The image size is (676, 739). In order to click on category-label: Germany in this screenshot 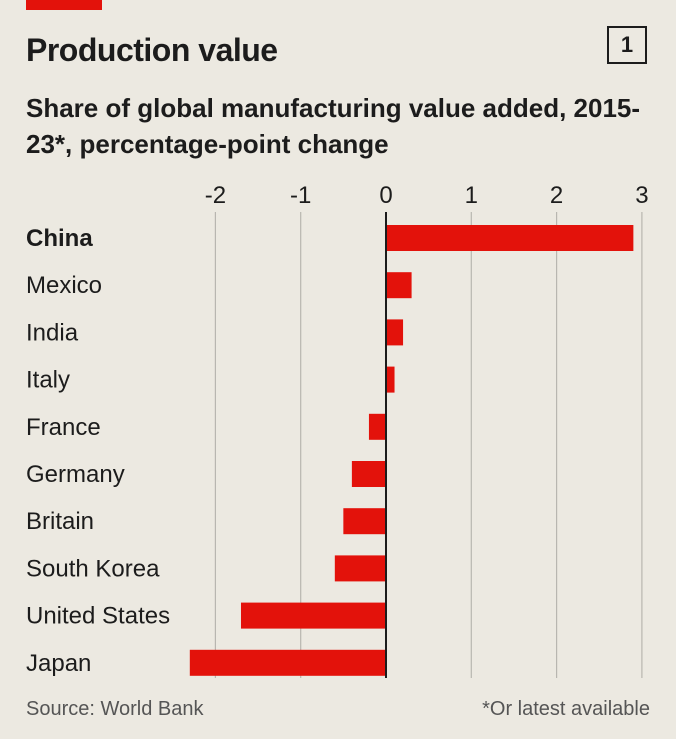, I will do `click(75, 474)`.